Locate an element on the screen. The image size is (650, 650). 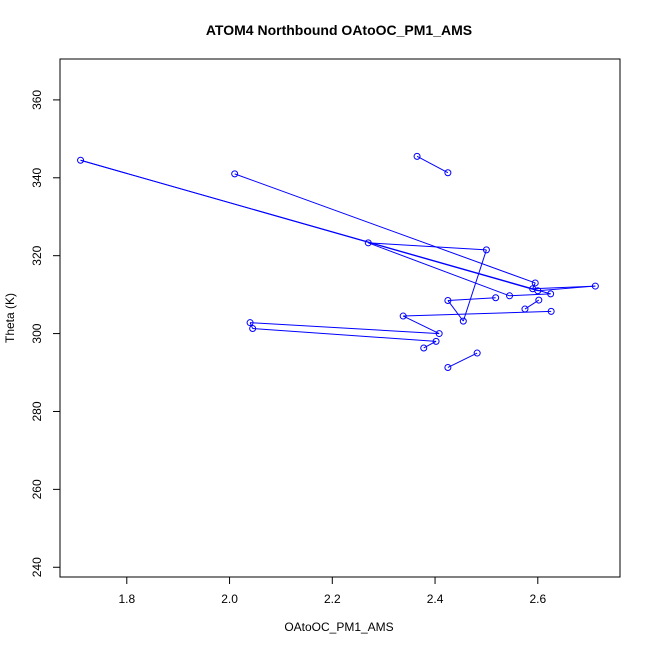
x-axis: 1.8 2.0 2.2 2.4 2.6 is located at coordinates (332, 591).